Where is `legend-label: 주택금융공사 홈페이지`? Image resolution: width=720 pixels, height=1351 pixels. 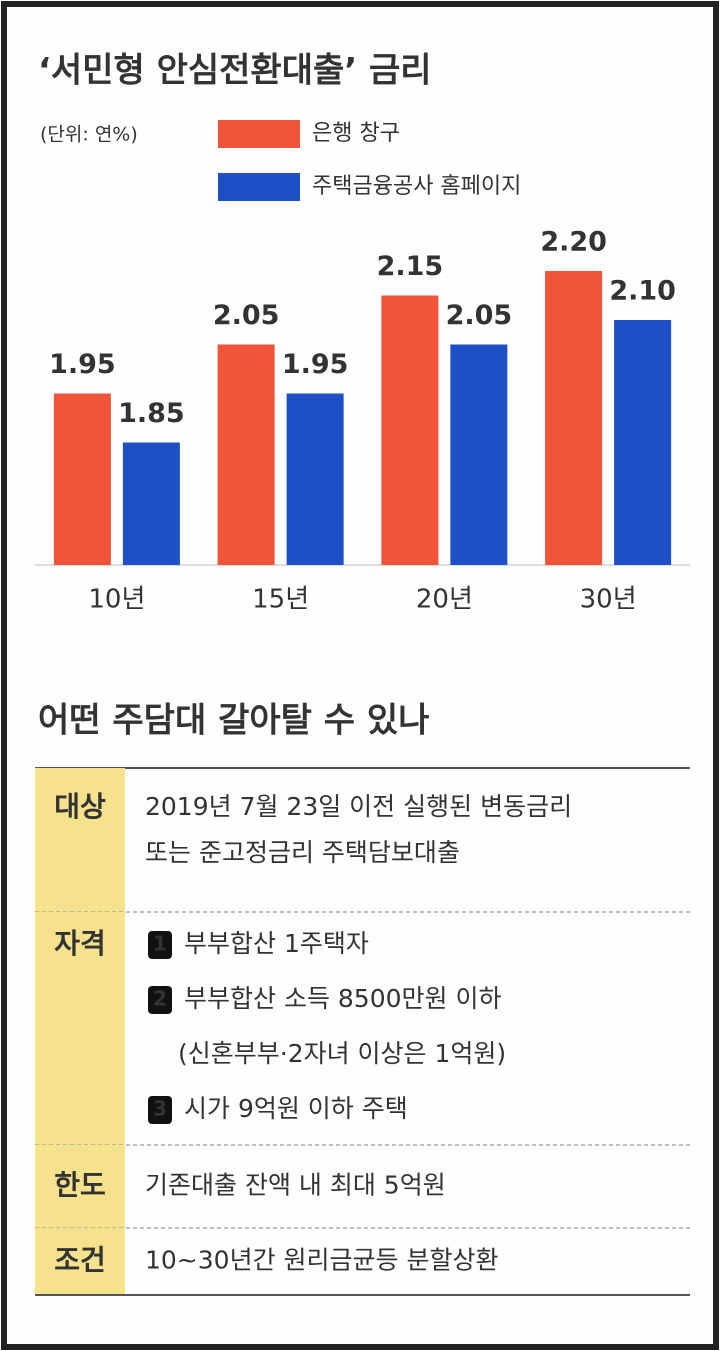 legend-label: 주택금융공사 홈페이지 is located at coordinates (416, 186).